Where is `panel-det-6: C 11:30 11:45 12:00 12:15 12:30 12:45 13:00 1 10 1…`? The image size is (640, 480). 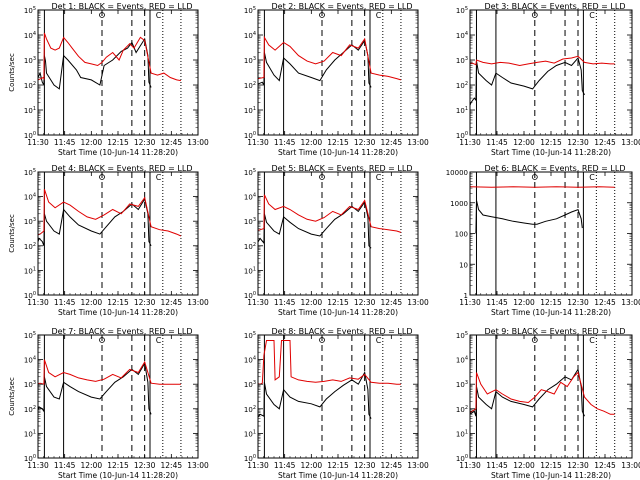
panel-det-6: C 11:30 11:45 12:00 12:15 12:30 12:45 13:00 1 10 1… is located at coordinates (543, 240).